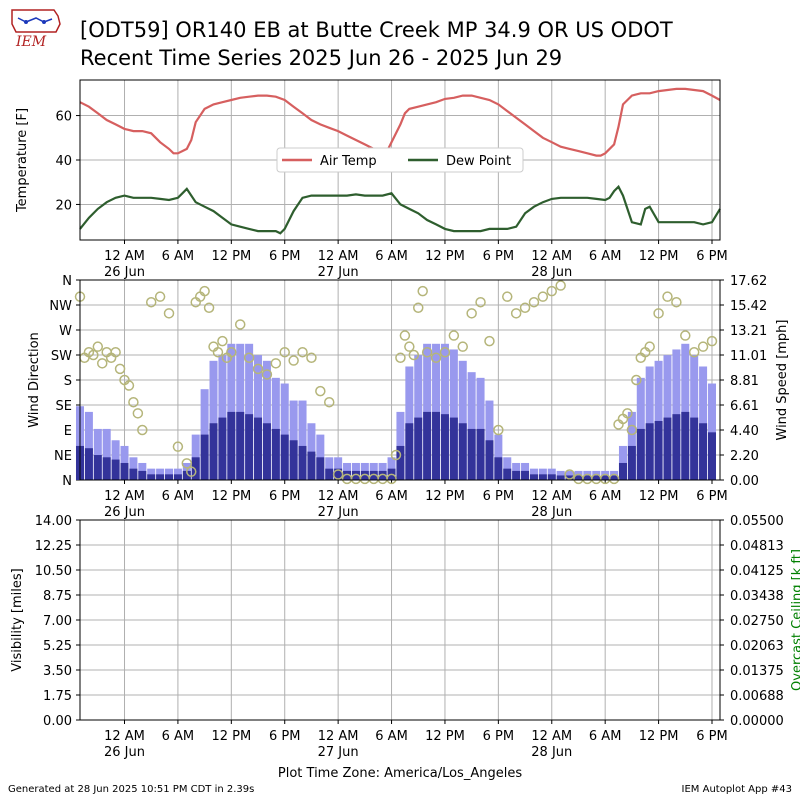 The width and height of the screenshot is (800, 800). I want to click on speed-tick-label: 4.40, so click(744, 431).